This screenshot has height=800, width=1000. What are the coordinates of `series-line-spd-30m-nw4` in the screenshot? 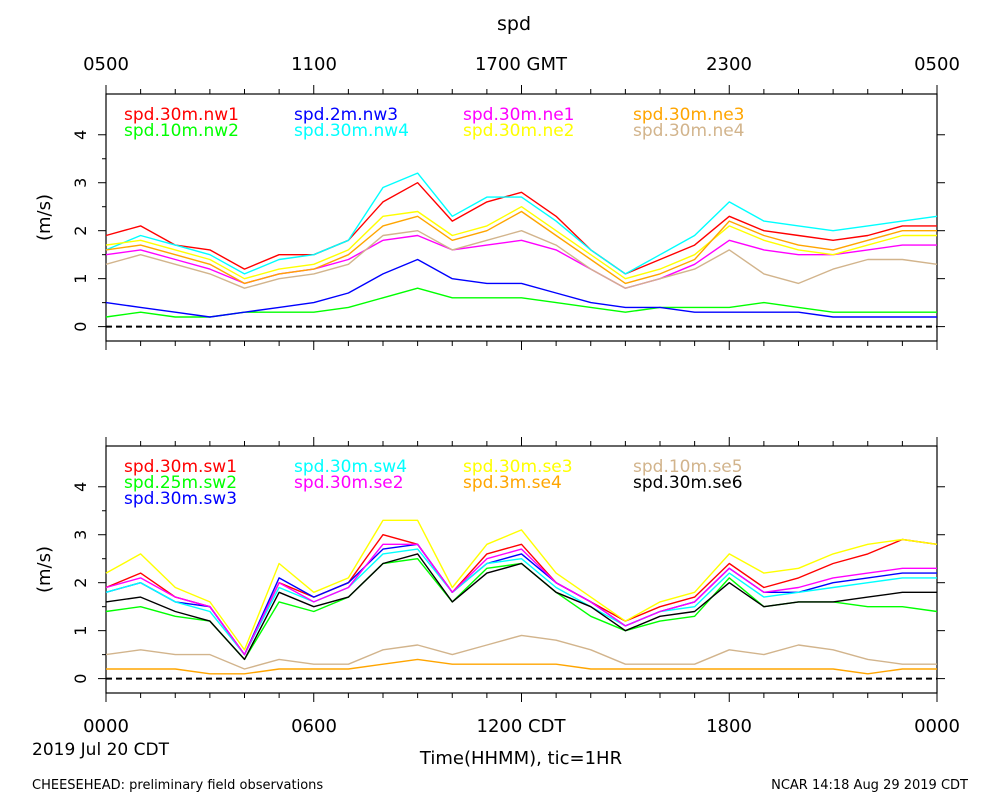 It's located at (521, 223).